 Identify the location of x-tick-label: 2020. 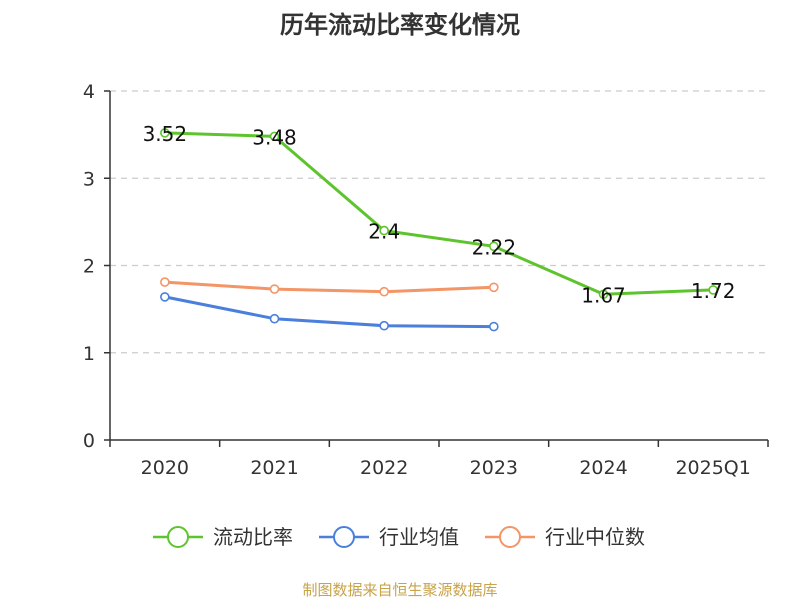
(165, 468).